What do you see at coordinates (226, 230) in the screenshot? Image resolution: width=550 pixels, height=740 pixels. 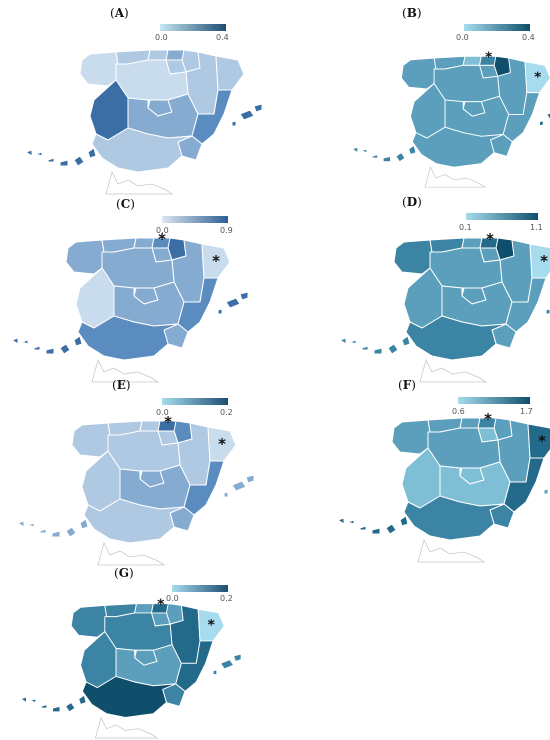 I see `legend-max-label: 0.9` at bounding box center [226, 230].